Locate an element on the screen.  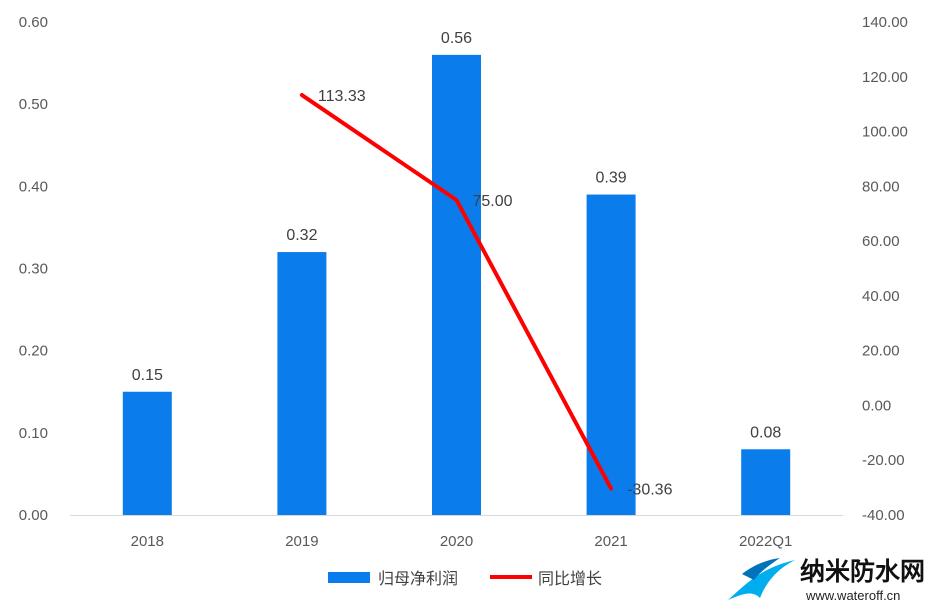
x-axis: 2018 2019 2020 2021 2022Q1 is located at coordinates (462, 541).